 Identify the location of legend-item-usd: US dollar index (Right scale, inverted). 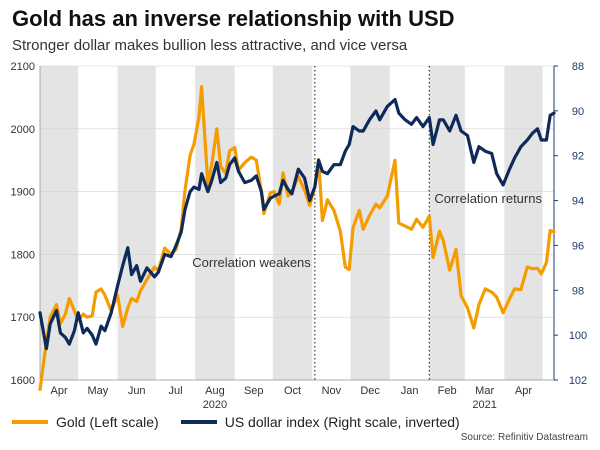
(320, 422).